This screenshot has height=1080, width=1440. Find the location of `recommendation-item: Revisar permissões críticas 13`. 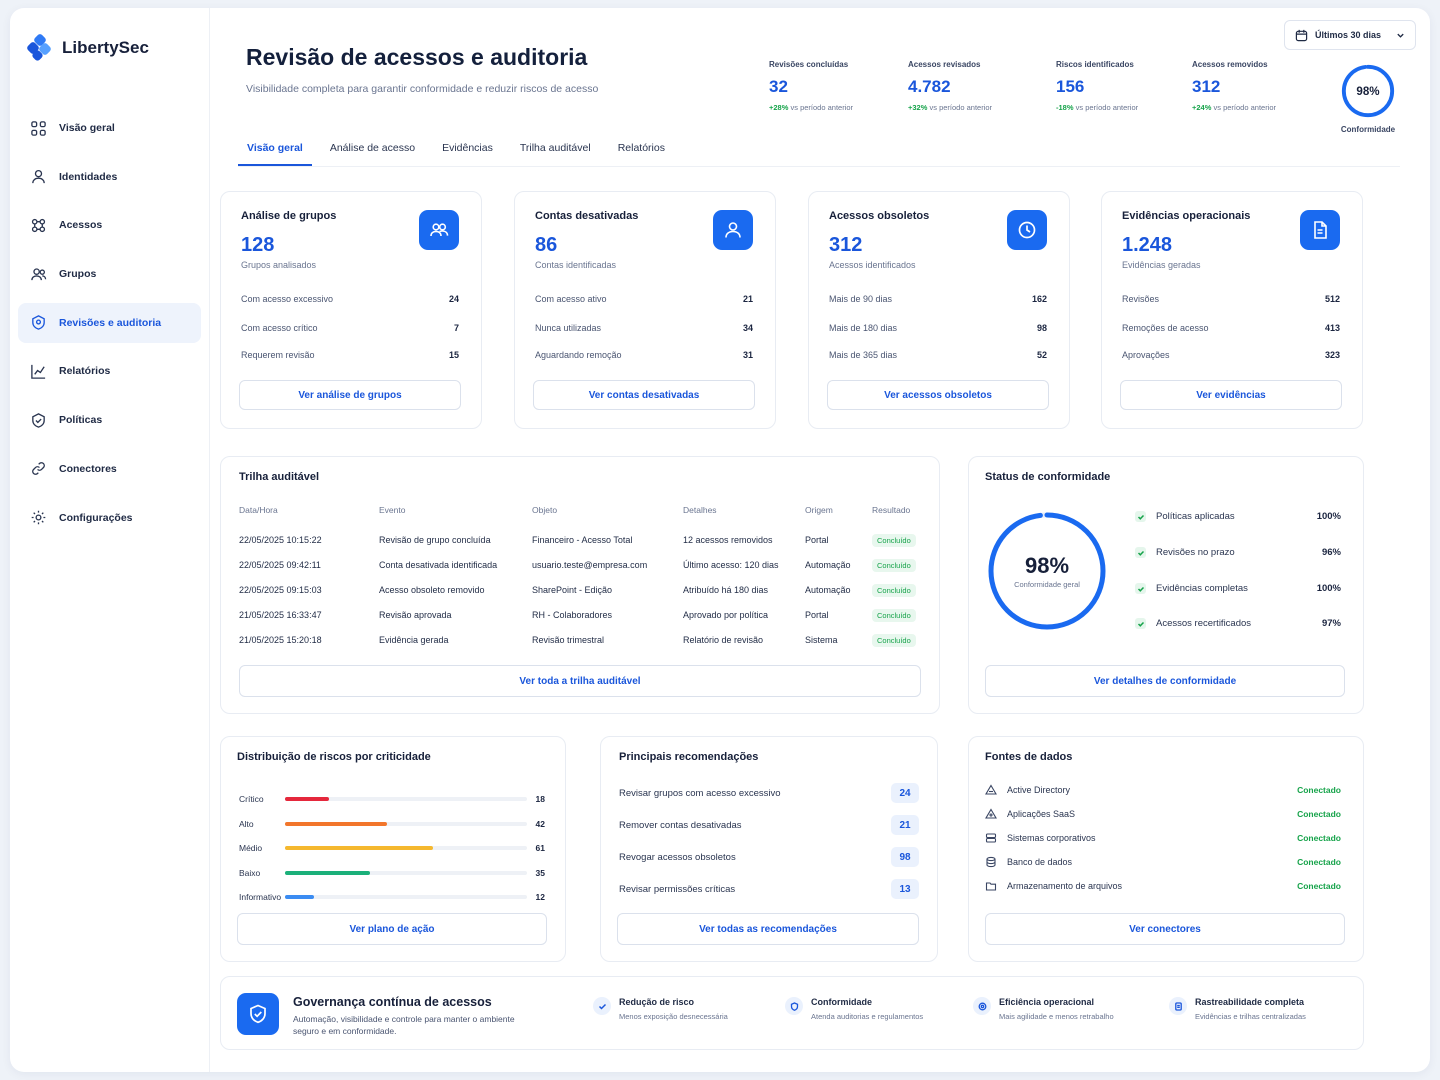

recommendation-item: Revisar permissões críticas 13 is located at coordinates (769, 889).